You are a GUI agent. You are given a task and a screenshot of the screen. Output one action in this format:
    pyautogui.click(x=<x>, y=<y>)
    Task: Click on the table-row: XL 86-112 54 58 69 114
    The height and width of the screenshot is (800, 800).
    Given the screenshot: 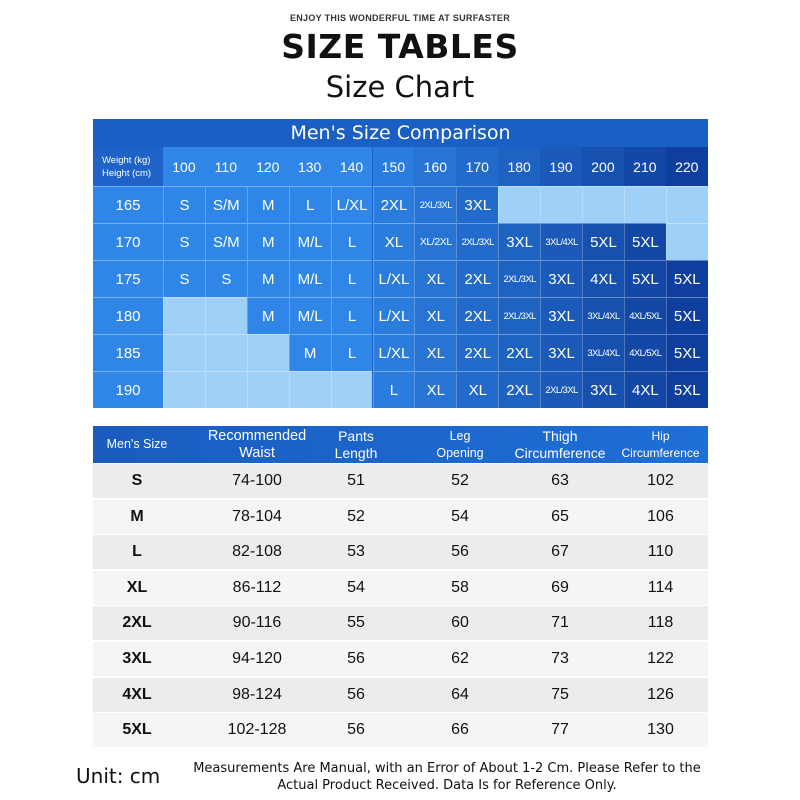 What is the action you would take?
    pyautogui.click(x=400, y=587)
    